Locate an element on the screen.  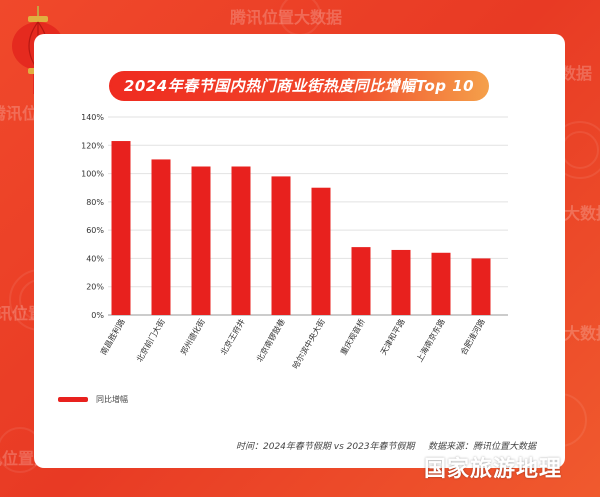
chart-title: 2024年春节国内热门商业街热度同比增幅Top 10 is located at coordinates (299, 86).